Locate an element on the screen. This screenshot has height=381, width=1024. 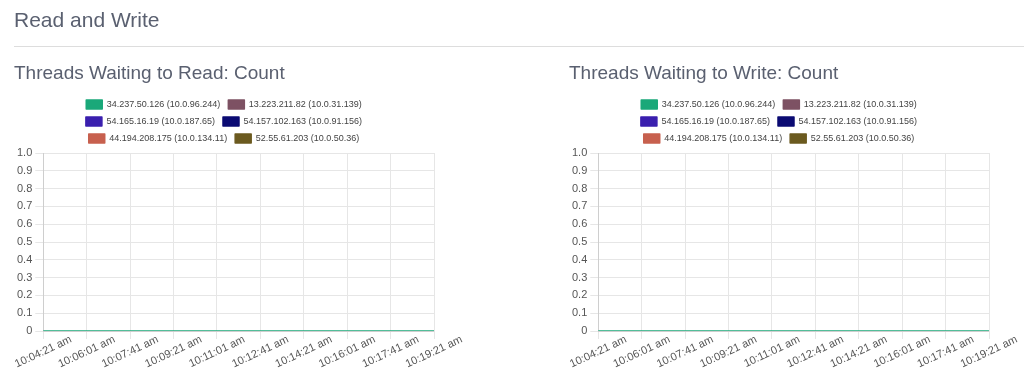
text: Read and Write is located at coordinates (87, 20).